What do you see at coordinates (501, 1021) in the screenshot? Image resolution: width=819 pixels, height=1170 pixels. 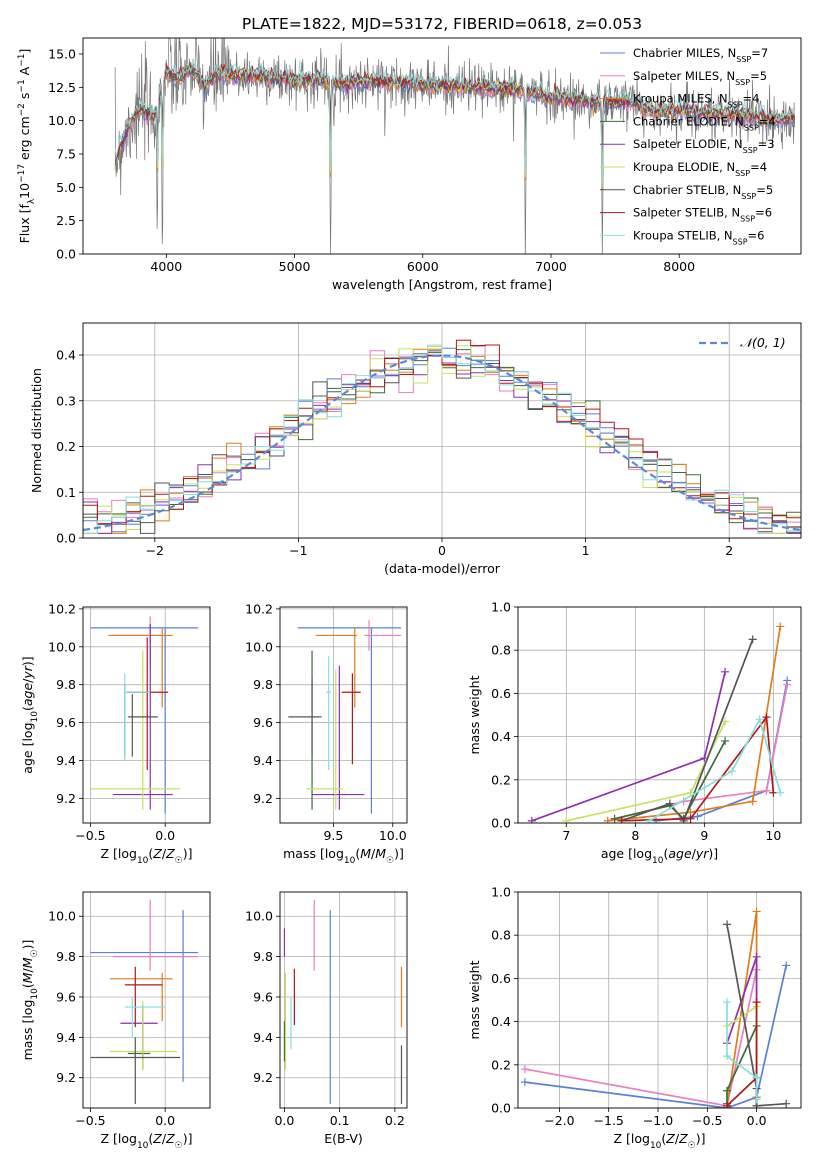 I see `y-tick-label: 0.4` at bounding box center [501, 1021].